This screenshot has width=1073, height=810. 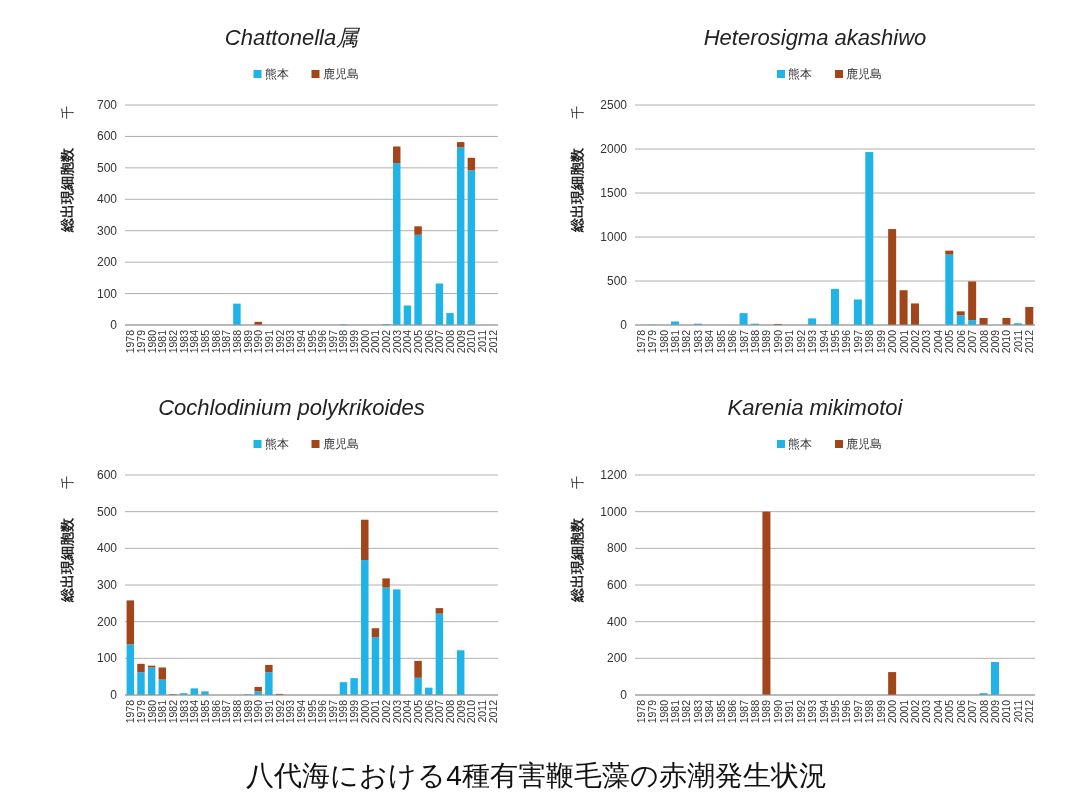 I want to click on text: 八代海における4種有害鞭毛藻の赤潮発生状況, so click(x=536, y=775).